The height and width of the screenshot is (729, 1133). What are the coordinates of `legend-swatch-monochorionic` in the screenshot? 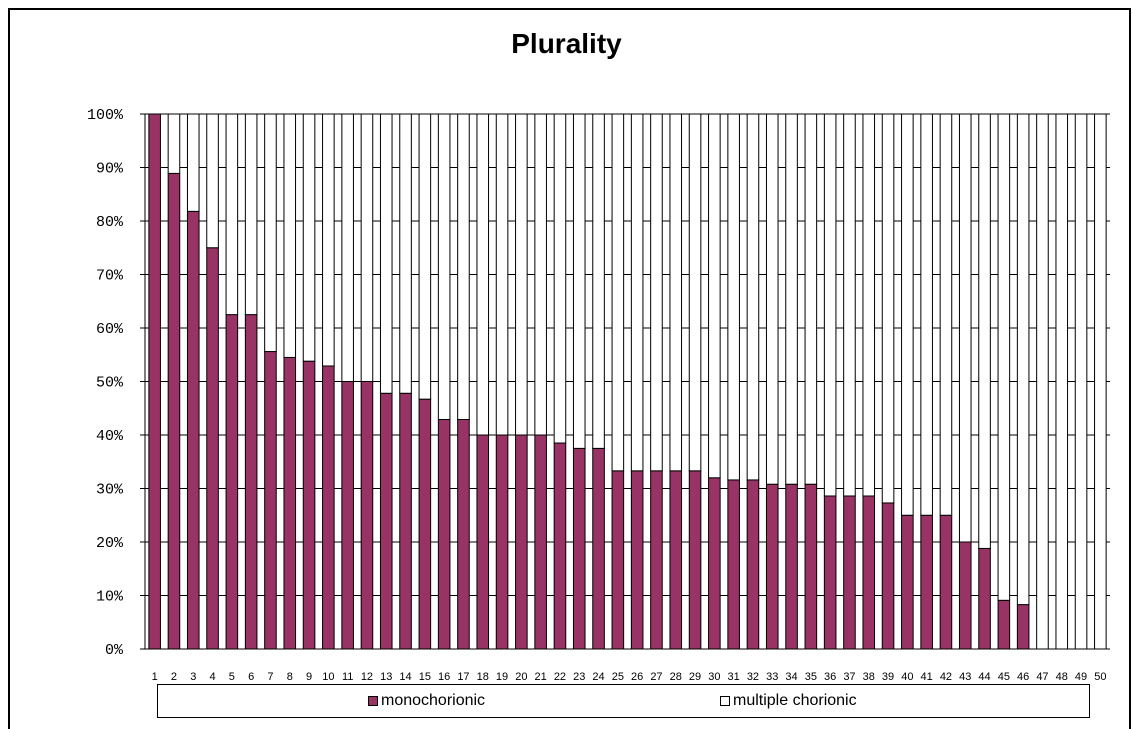 It's located at (373, 701).